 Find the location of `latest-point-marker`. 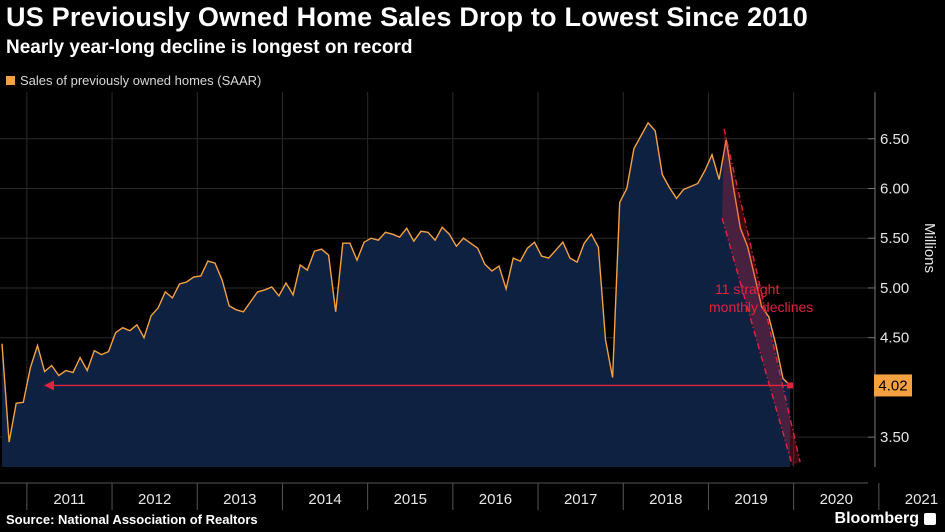

latest-point-marker is located at coordinates (790, 385).